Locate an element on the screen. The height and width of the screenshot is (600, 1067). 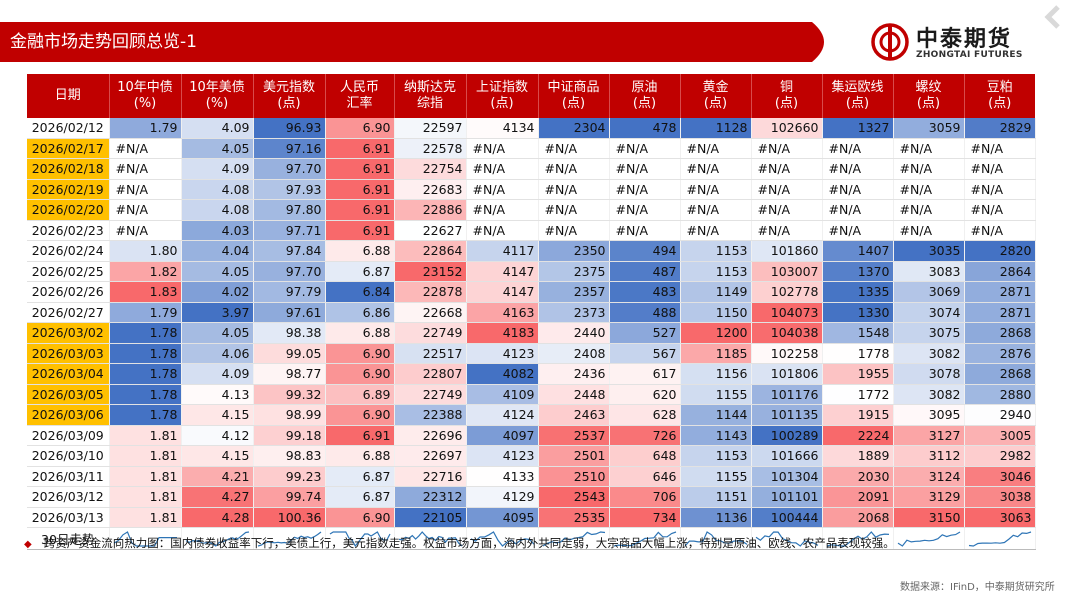
value-cell: 22312 is located at coordinates (430, 497).